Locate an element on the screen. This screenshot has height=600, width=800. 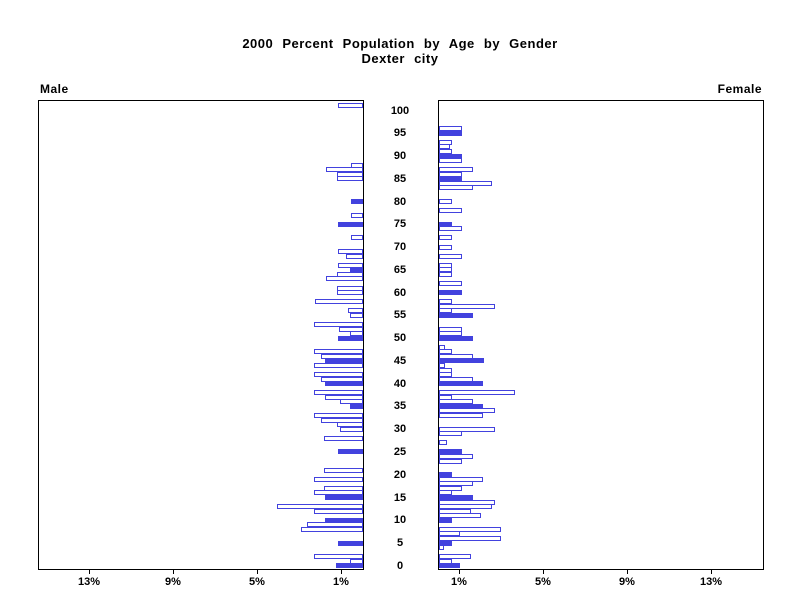
male-pct-tick-label-5: 5% is located at coordinates (257, 582).